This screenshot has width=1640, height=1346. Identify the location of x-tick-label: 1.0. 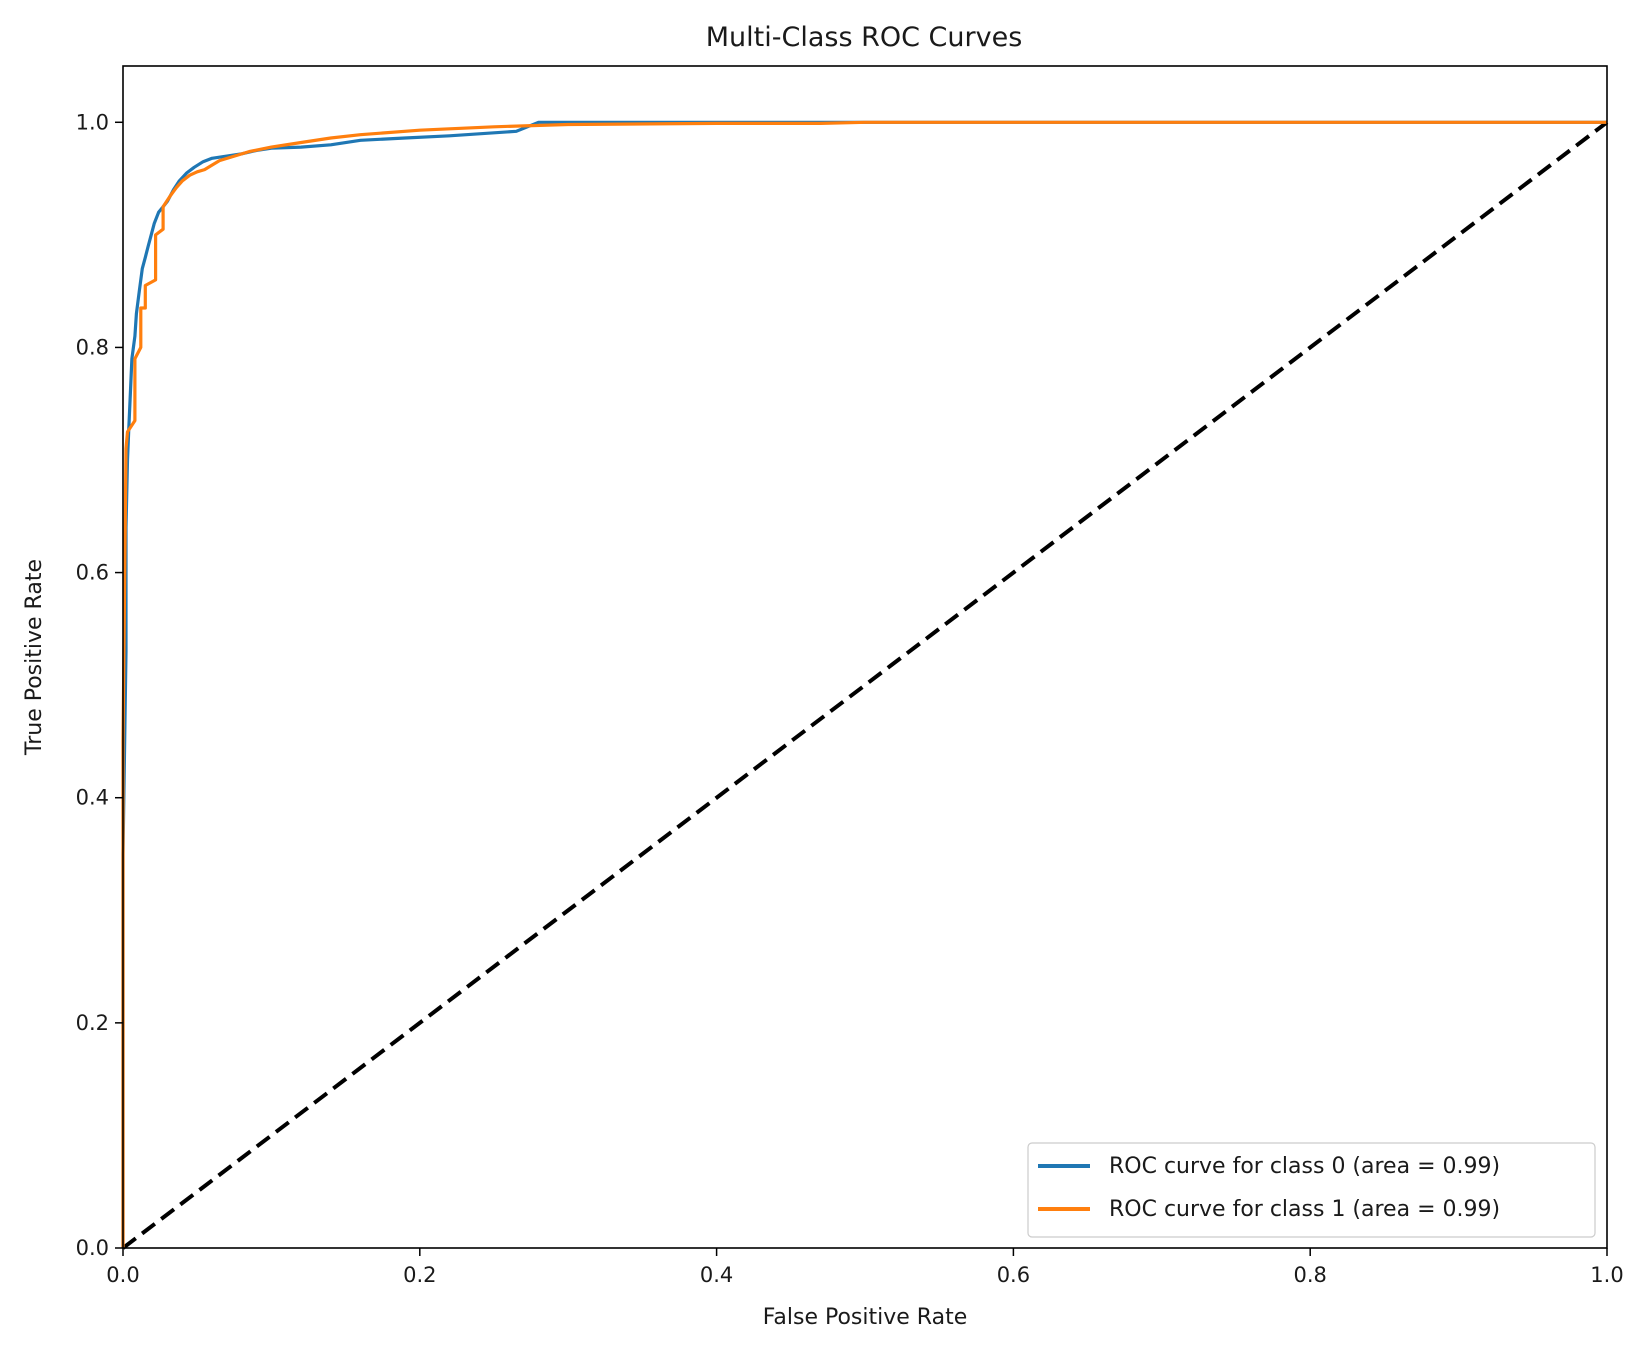
(1606, 1275).